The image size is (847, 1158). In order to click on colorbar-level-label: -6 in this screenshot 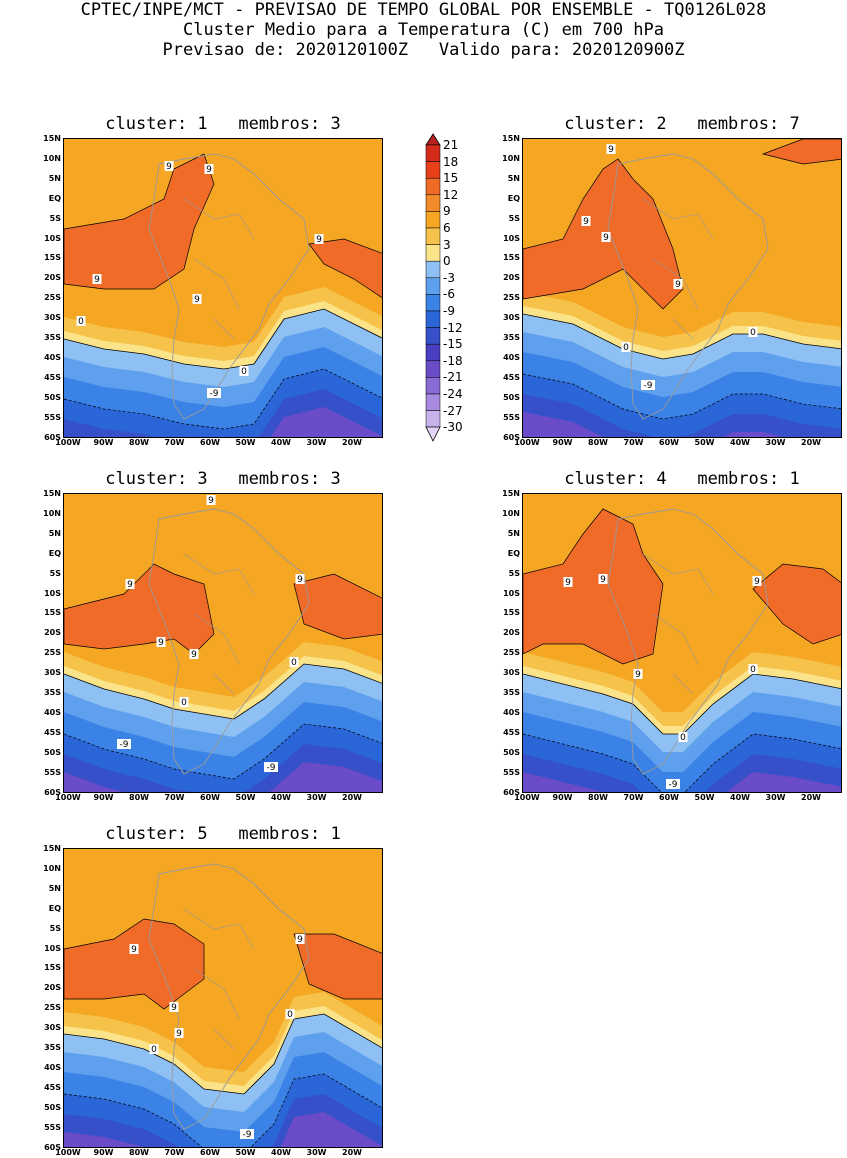, I will do `click(449, 294)`.